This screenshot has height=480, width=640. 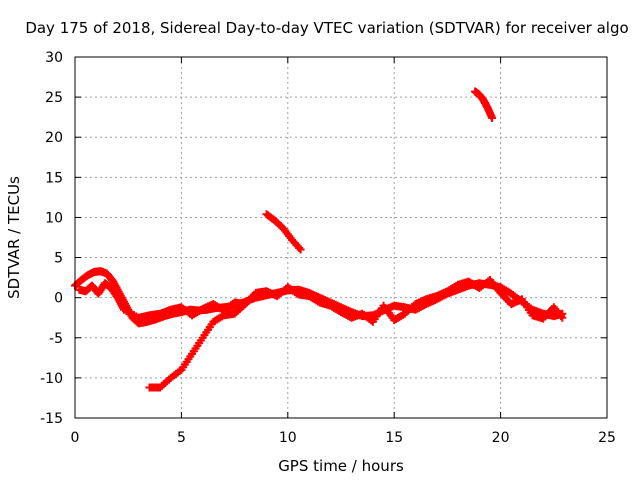 What do you see at coordinates (75, 438) in the screenshot?
I see `x-tick-label: 0` at bounding box center [75, 438].